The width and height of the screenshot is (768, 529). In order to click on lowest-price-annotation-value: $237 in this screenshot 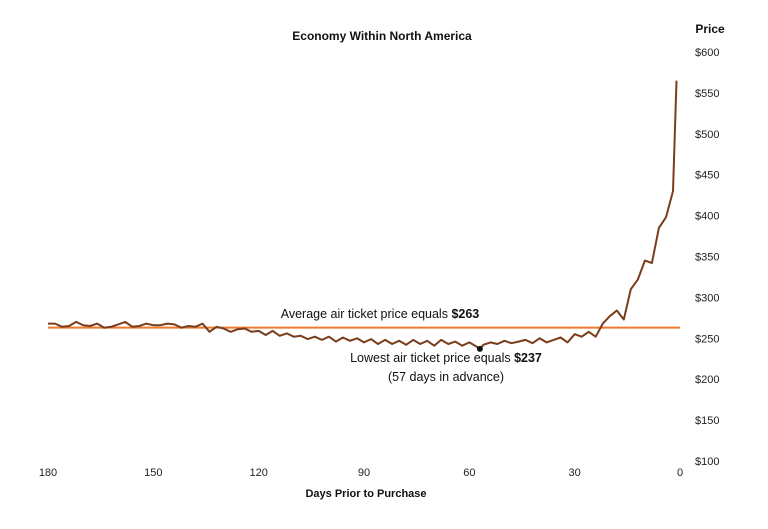, I will do `click(528, 358)`.